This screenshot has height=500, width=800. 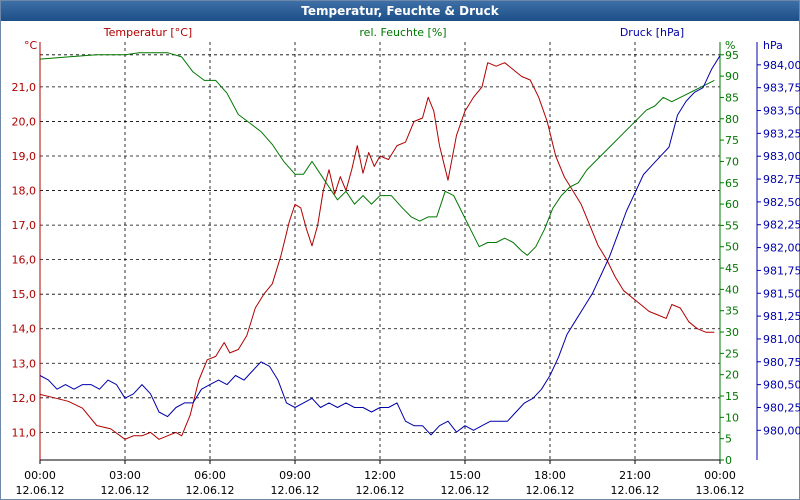 What do you see at coordinates (295, 475) in the screenshot?
I see `x-tick-time: 09:00` at bounding box center [295, 475].